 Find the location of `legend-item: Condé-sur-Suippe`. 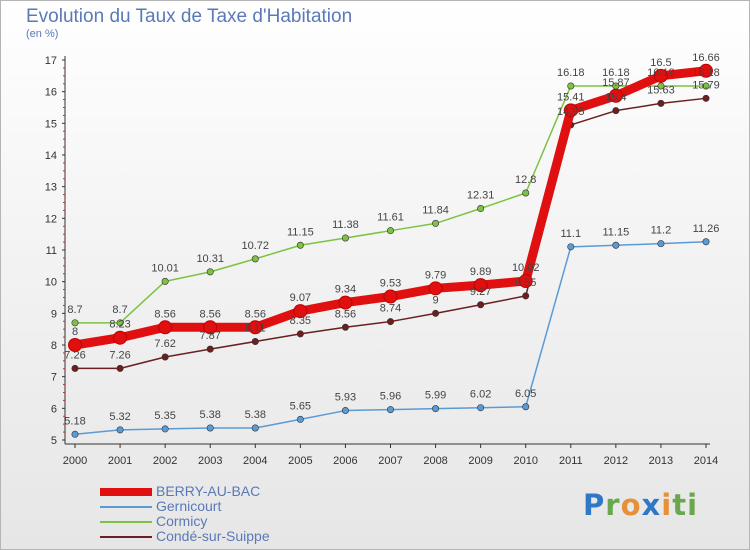

legend-item: Condé-sur-Suippe is located at coordinates (185, 536).